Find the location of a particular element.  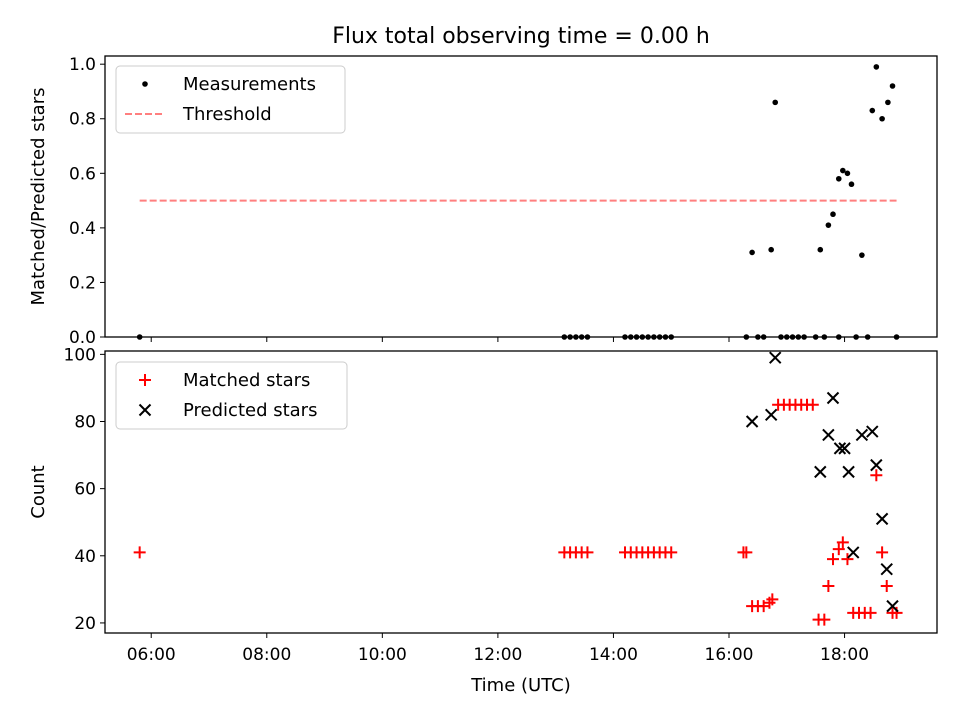

legend-predicted-stars-label: Predicted stars is located at coordinates (250, 410).